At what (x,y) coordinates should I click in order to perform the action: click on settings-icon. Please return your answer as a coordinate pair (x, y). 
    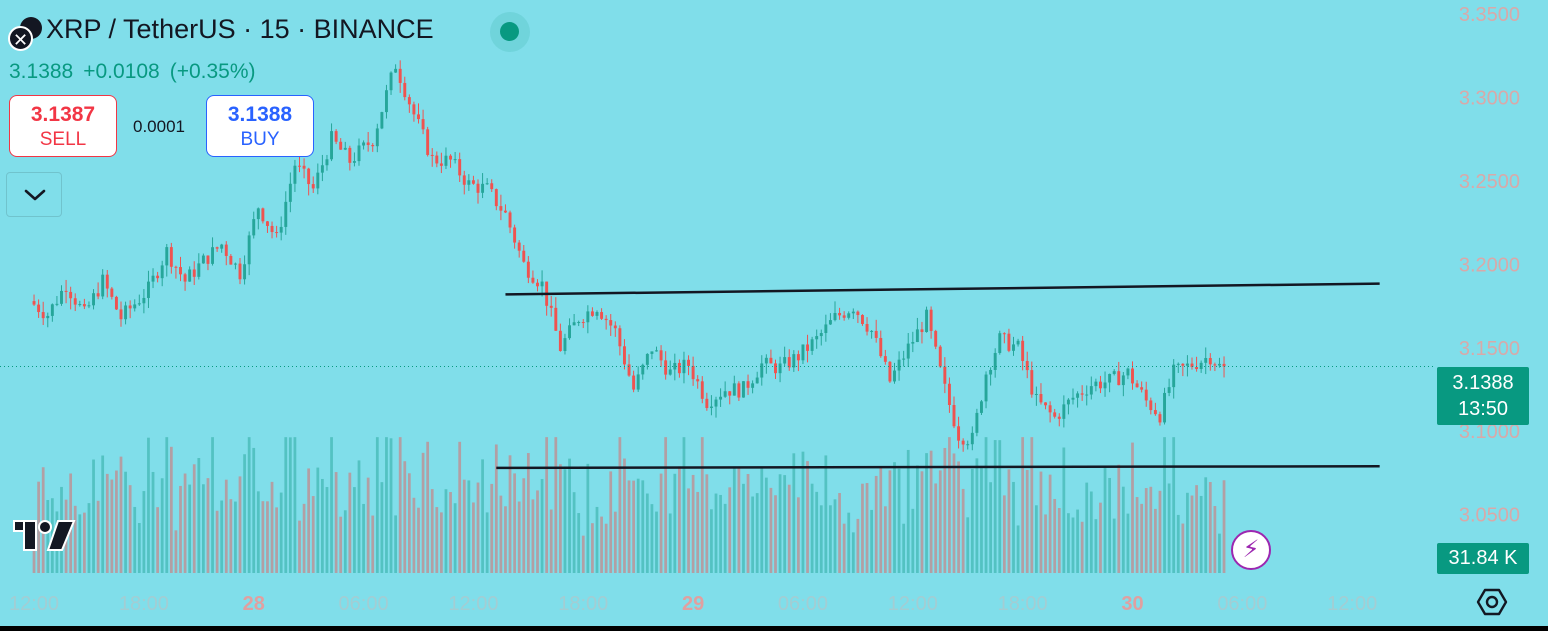
    Looking at the image, I should click on (1492, 602).